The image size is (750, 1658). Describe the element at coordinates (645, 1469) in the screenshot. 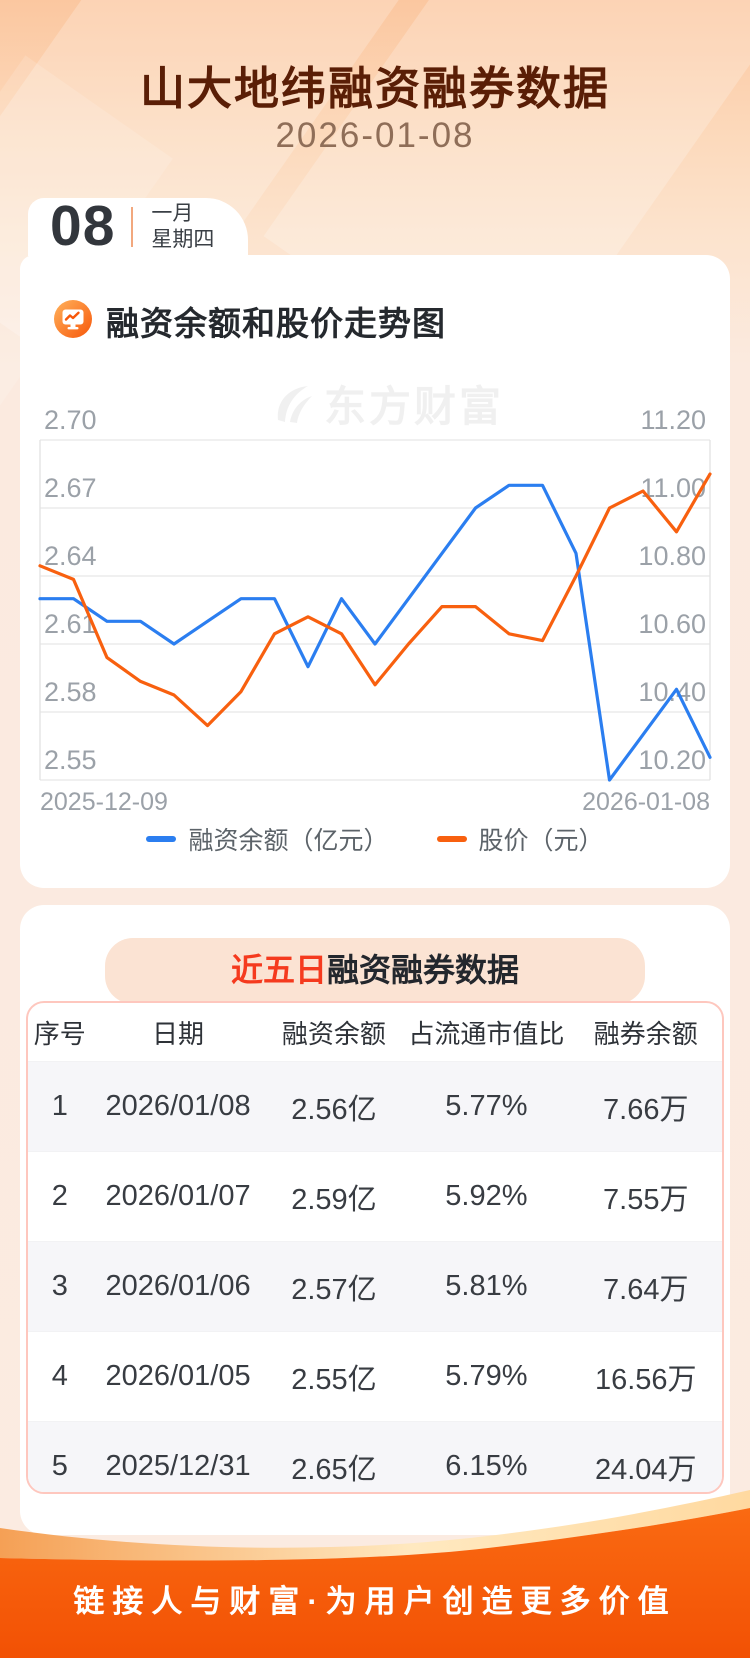

I see `table-cell: 24.04万` at that location.